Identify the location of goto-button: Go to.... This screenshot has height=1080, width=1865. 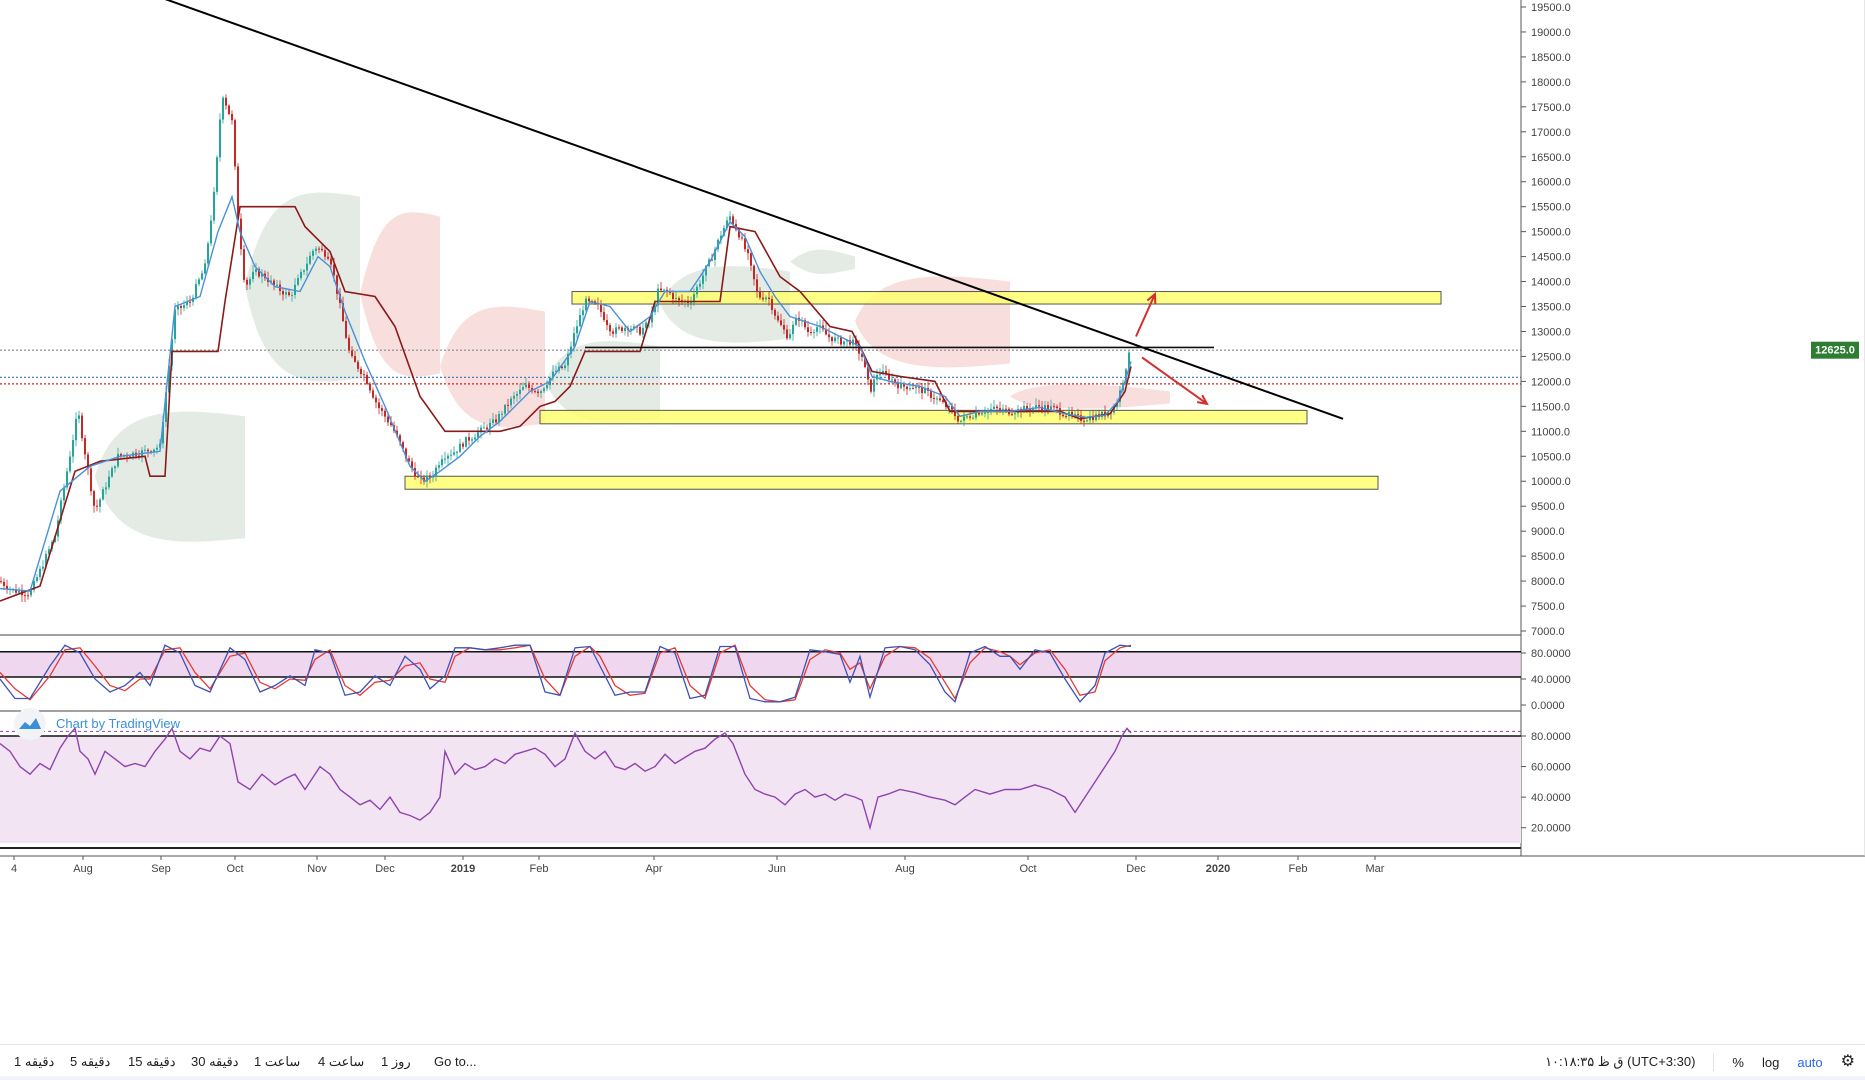
(455, 1061).